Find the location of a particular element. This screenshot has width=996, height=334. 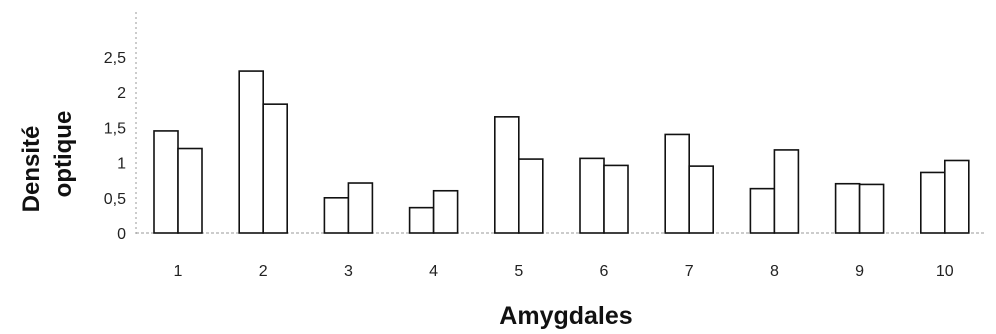

y-axis-label: Densité optique is located at coordinates (47, 162).